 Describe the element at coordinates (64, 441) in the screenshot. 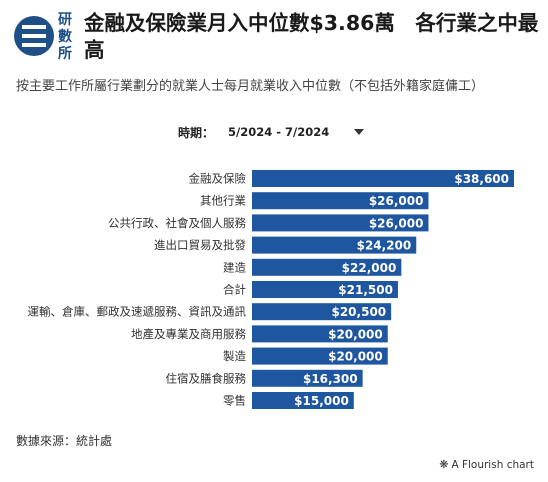

I see `data-source: 數據來源：統計處` at that location.